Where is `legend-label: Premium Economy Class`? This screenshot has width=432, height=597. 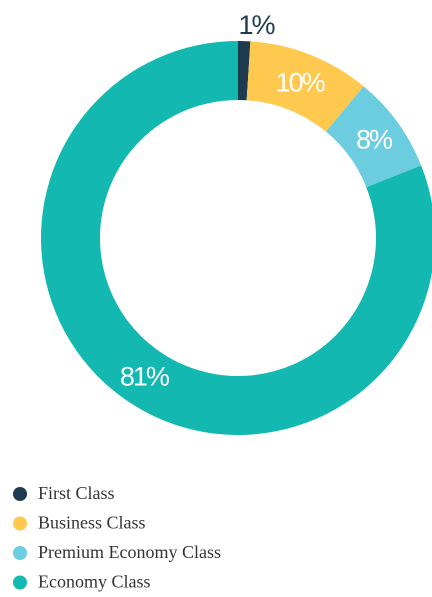 legend-label: Premium Economy Class is located at coordinates (129, 552).